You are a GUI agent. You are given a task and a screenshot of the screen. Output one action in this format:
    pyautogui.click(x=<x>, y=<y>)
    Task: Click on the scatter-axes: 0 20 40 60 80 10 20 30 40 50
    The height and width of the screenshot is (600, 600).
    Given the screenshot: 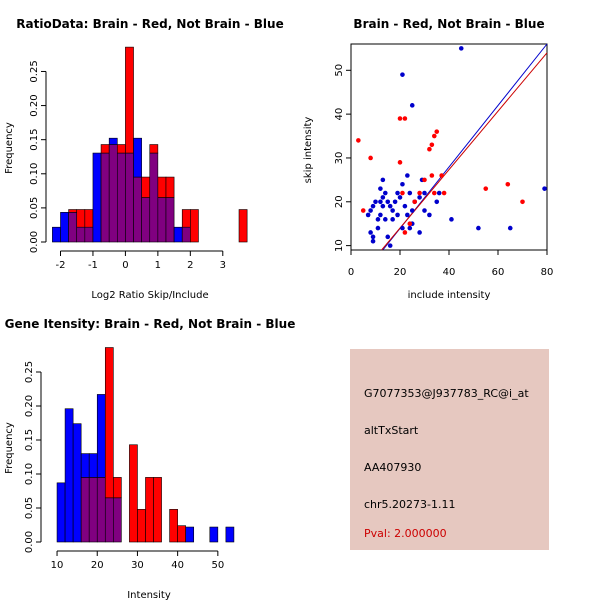 What is the action you would take?
    pyautogui.click(x=443, y=171)
    